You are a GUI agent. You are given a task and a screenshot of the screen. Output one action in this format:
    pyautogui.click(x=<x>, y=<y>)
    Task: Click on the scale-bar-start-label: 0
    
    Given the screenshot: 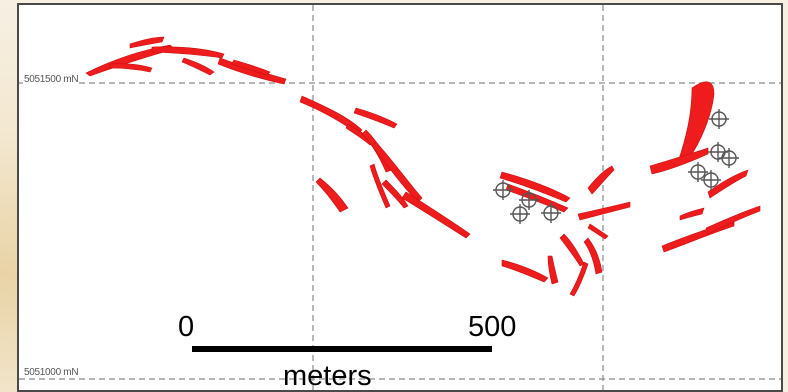 What is the action you would take?
    pyautogui.click(x=186, y=327)
    